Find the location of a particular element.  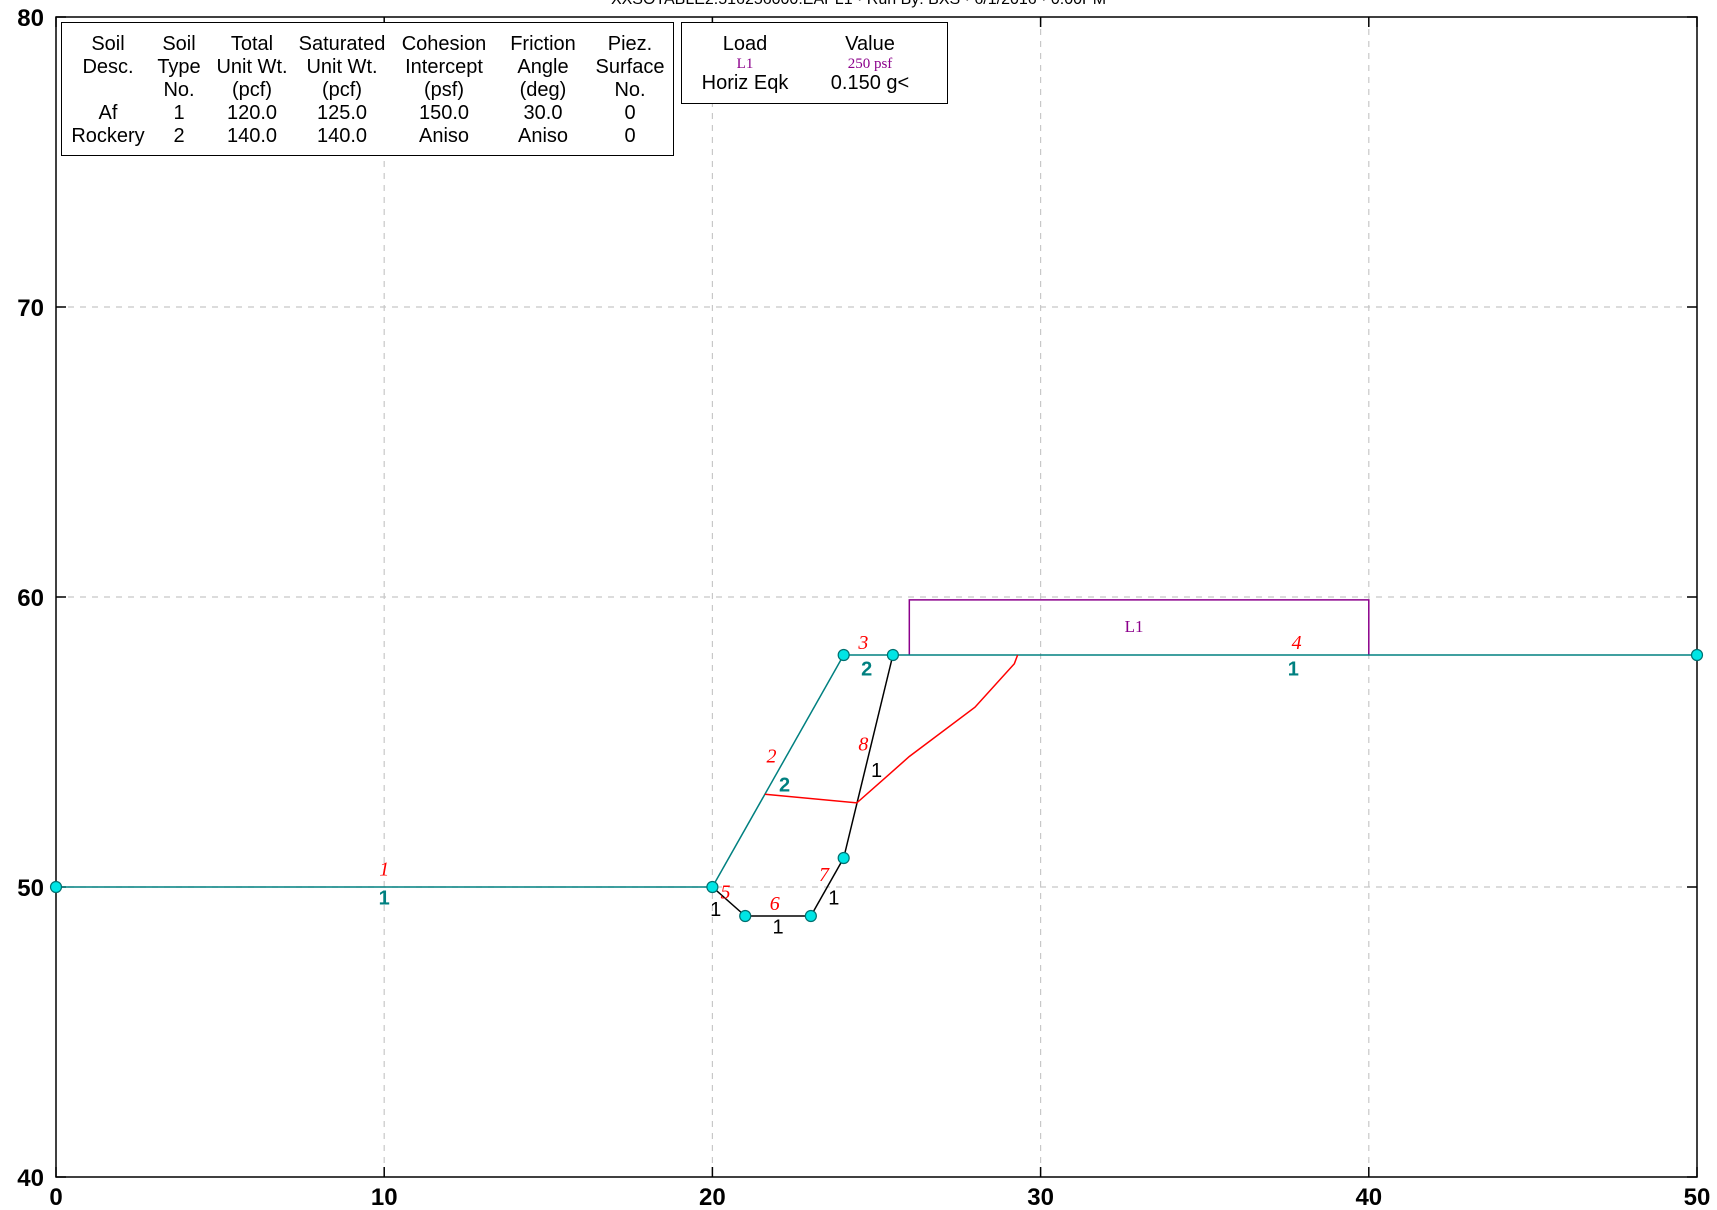

boundary-number-label: 6 is located at coordinates (775, 904).